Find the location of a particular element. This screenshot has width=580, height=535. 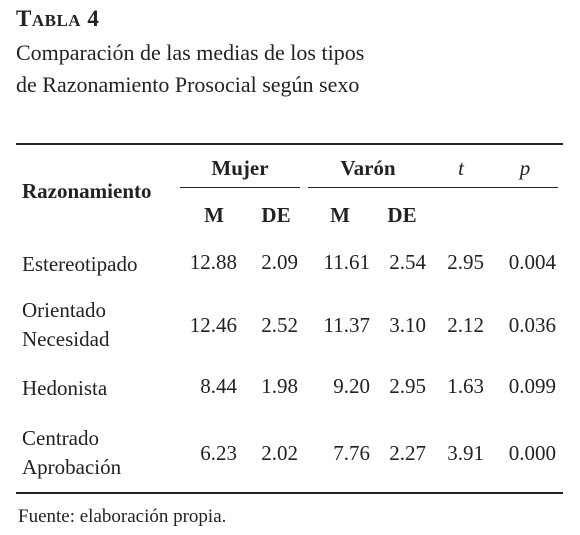

row-label-line: Orientado is located at coordinates (64, 310).